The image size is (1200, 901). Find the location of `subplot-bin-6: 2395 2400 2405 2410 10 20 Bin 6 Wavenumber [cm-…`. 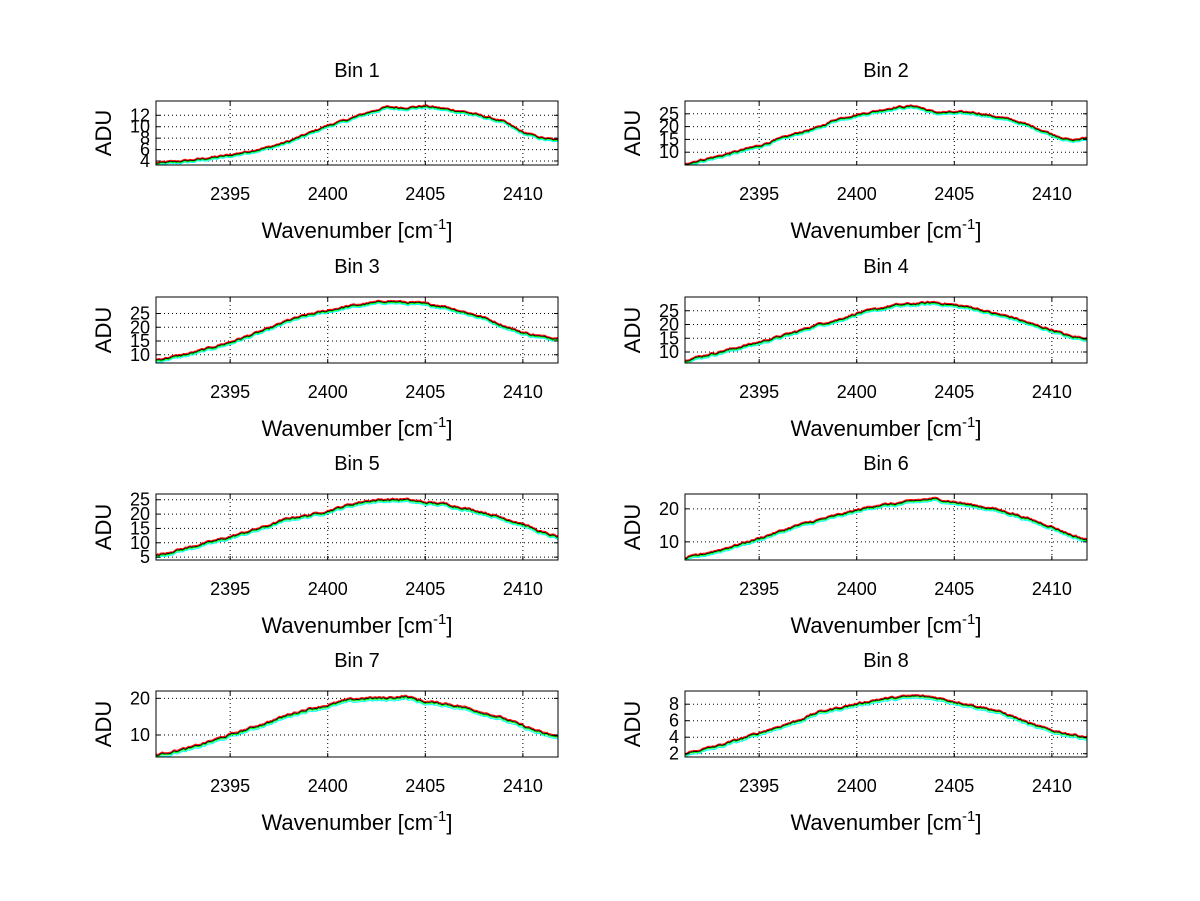

subplot-bin-6: 2395 2400 2405 2410 10 20 Bin 6 Wavenumber [cm-… is located at coordinates (854, 545).